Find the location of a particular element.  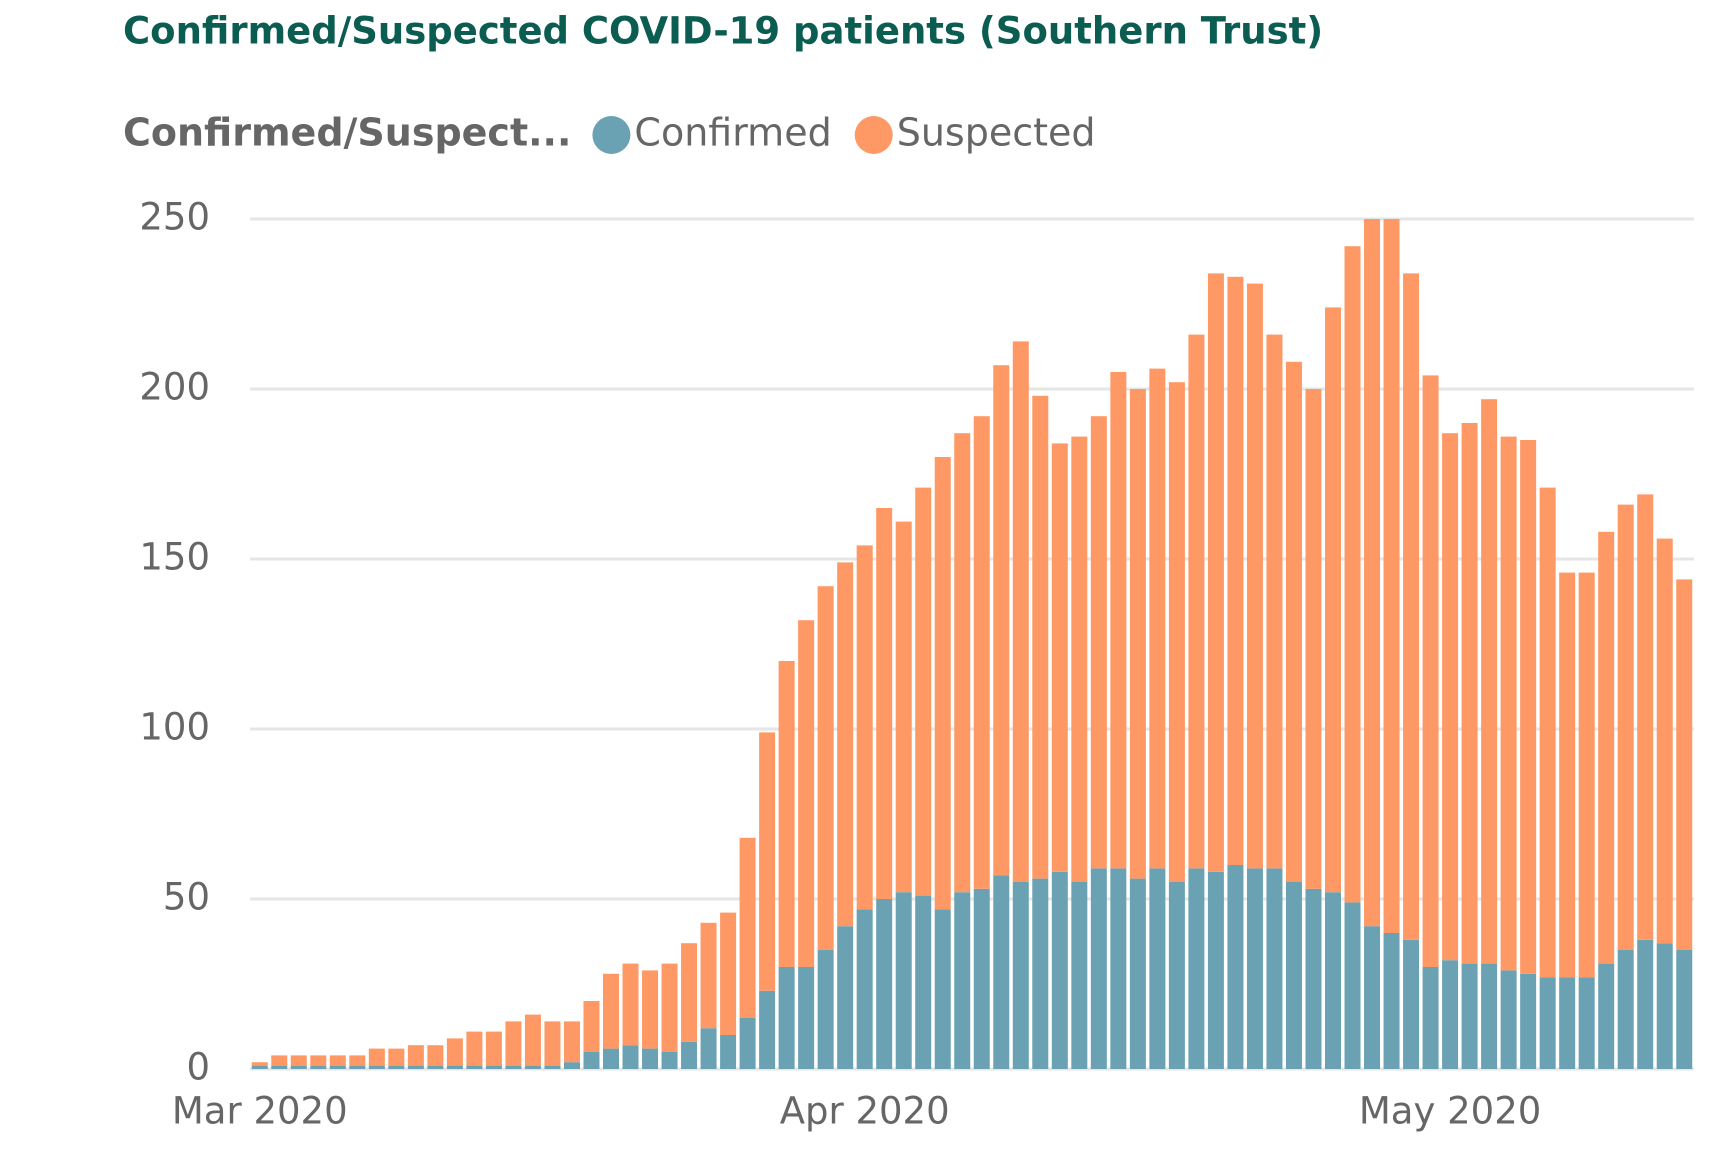

y-tick-label: 250 is located at coordinates (174, 217).